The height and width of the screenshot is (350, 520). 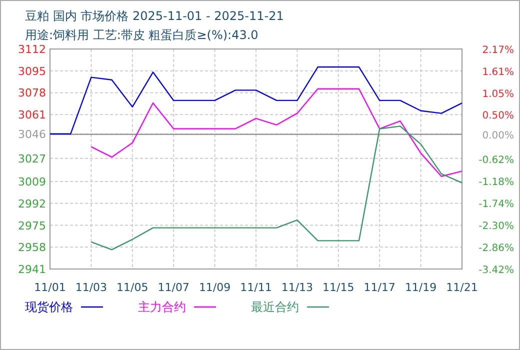 I want to click on chart-subtitle: 用途:饲料用 工艺:带皮 粗蛋白质≥(%):43.0, so click(x=141, y=35).